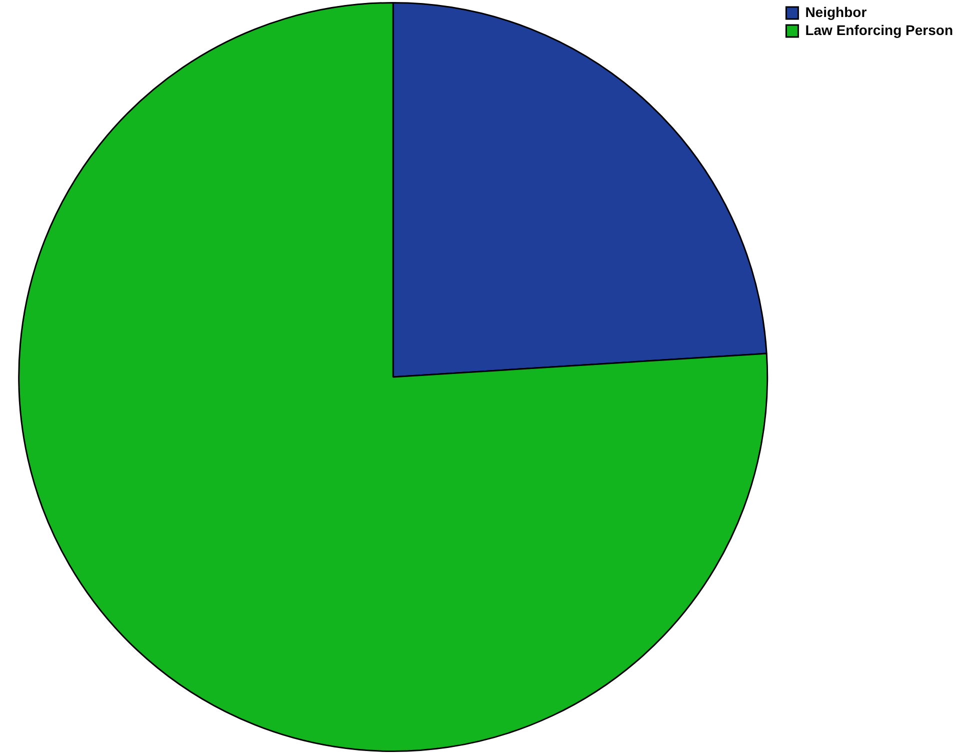 The height and width of the screenshot is (754, 965). Describe the element at coordinates (879, 30) in the screenshot. I see `legend-label: Law Enforcing Person` at that location.